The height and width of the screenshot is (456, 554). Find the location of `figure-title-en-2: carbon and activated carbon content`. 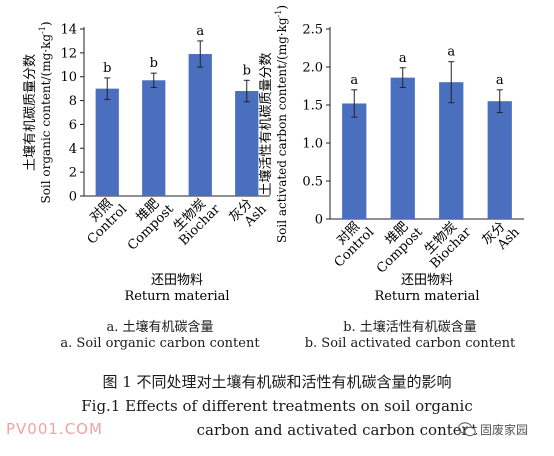

figure-title-en-2: carbon and activated carbon content is located at coordinates (337, 430).